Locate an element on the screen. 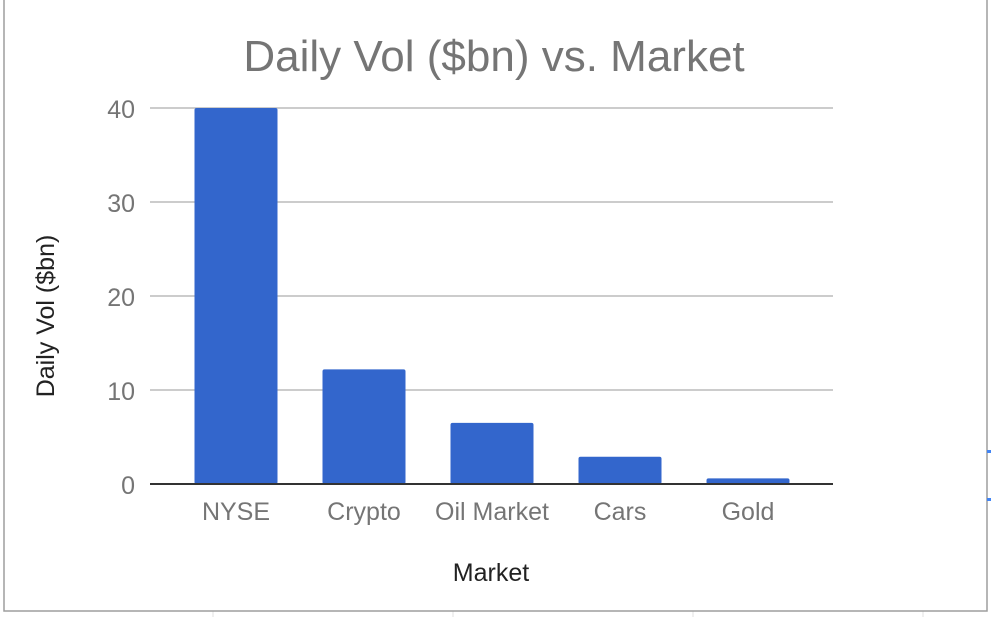 This screenshot has width=991, height=617. sheet-background is located at coordinates (568, 614).